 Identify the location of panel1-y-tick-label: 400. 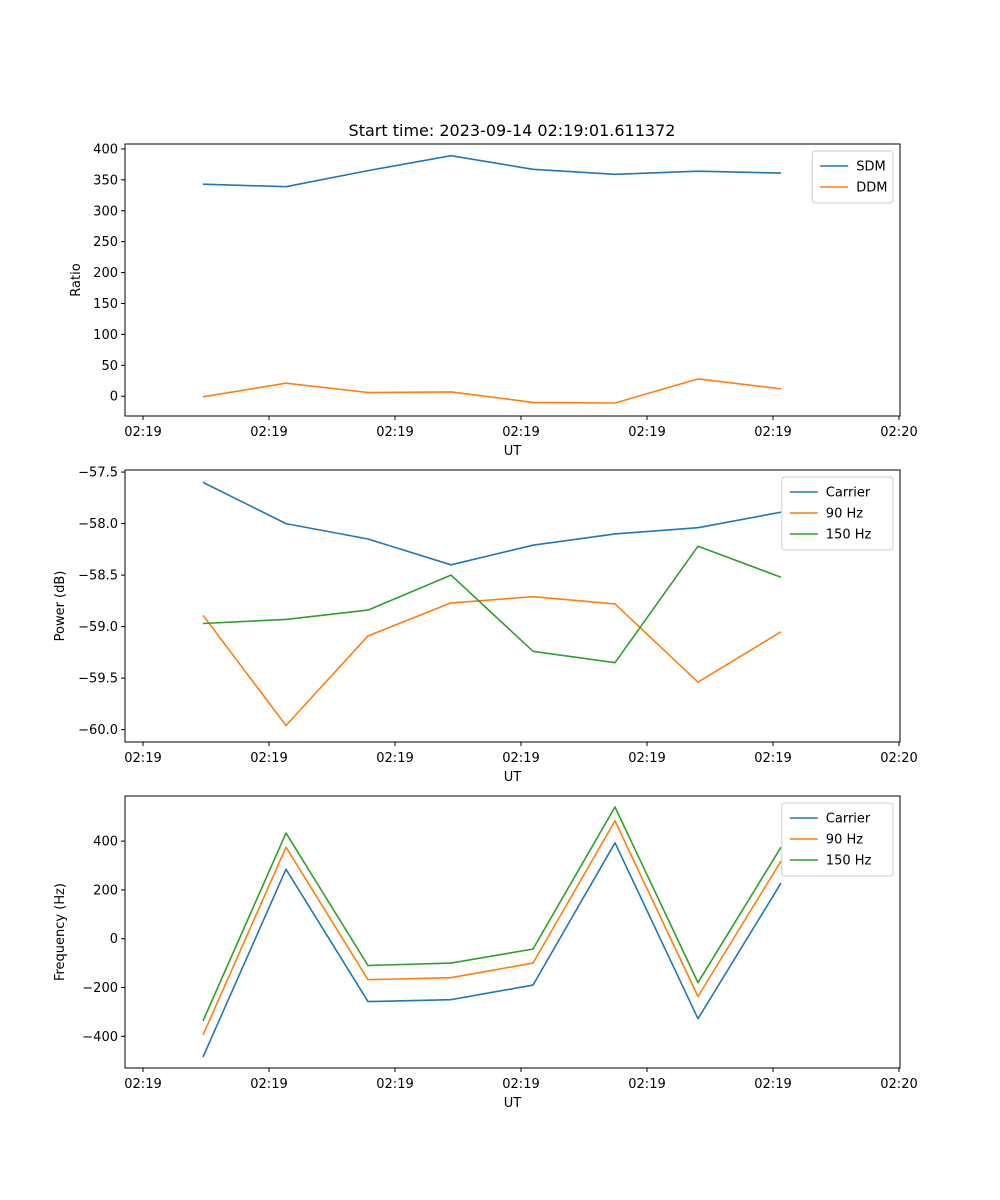
(105, 149).